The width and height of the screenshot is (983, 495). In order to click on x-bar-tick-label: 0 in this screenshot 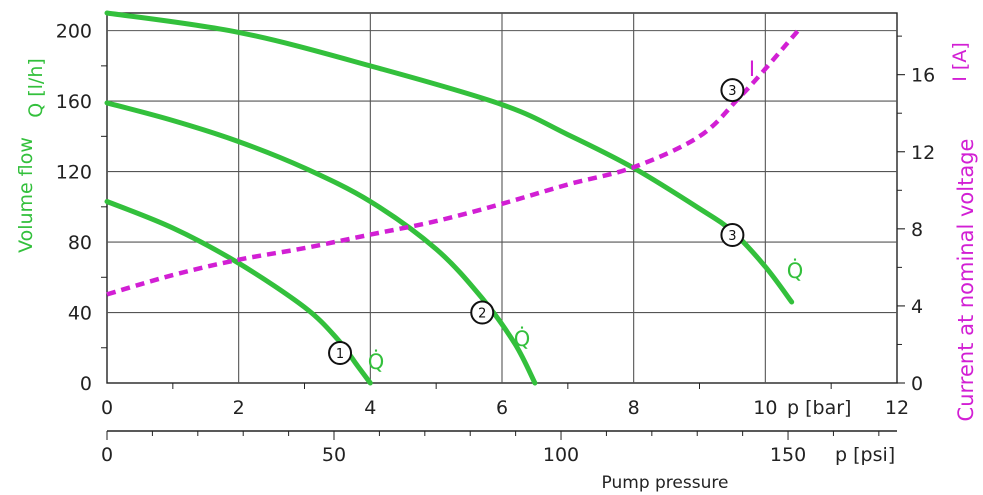, I will do `click(107, 408)`.